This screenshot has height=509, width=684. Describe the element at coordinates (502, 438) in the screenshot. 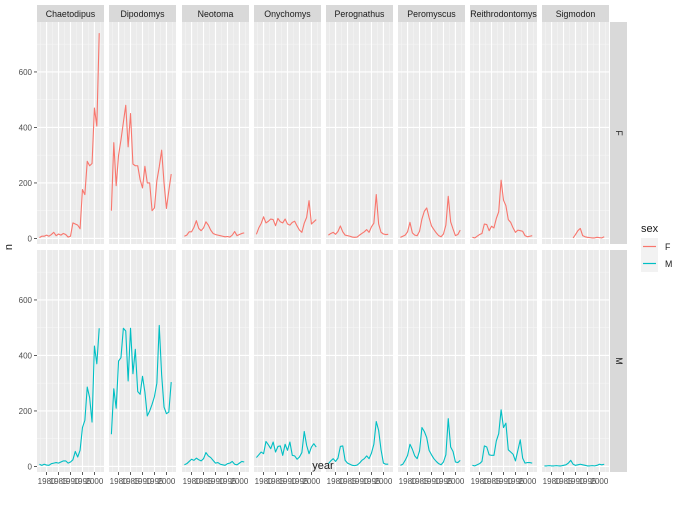

I see `series-line-reithrodontomys-m` at that location.